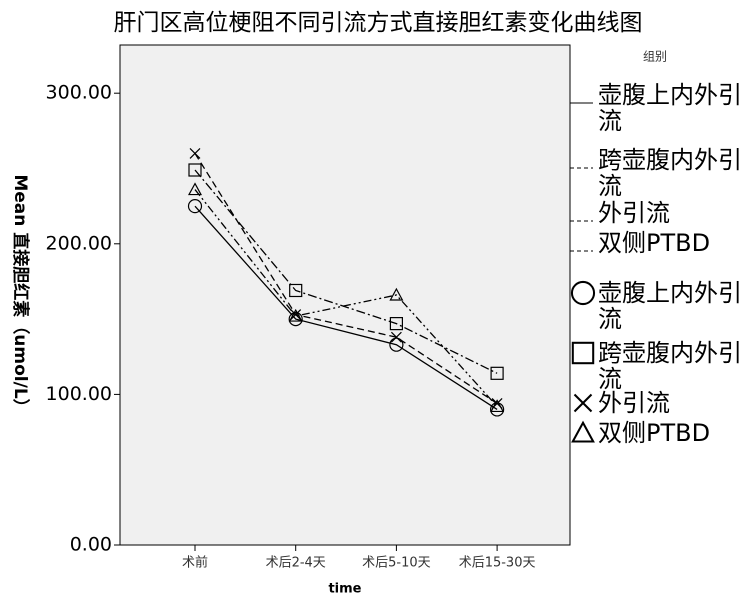 The width and height of the screenshot is (748, 606). What do you see at coordinates (195, 563) in the screenshot?
I see `x-tick-label: 术前` at bounding box center [195, 563].